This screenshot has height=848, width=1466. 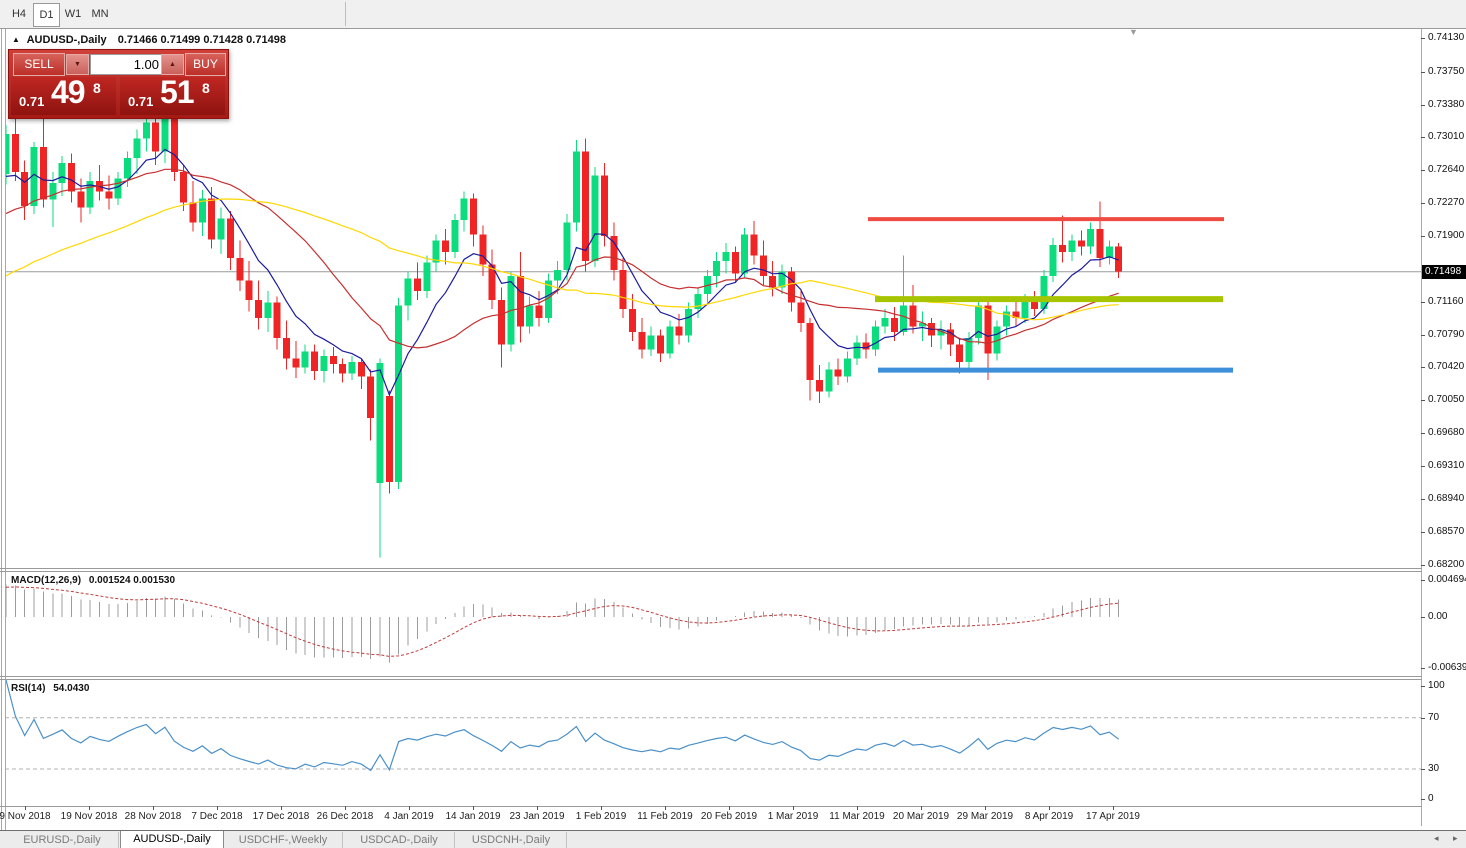 I want to click on price-axis-label: 0.69680, so click(x=1446, y=433).